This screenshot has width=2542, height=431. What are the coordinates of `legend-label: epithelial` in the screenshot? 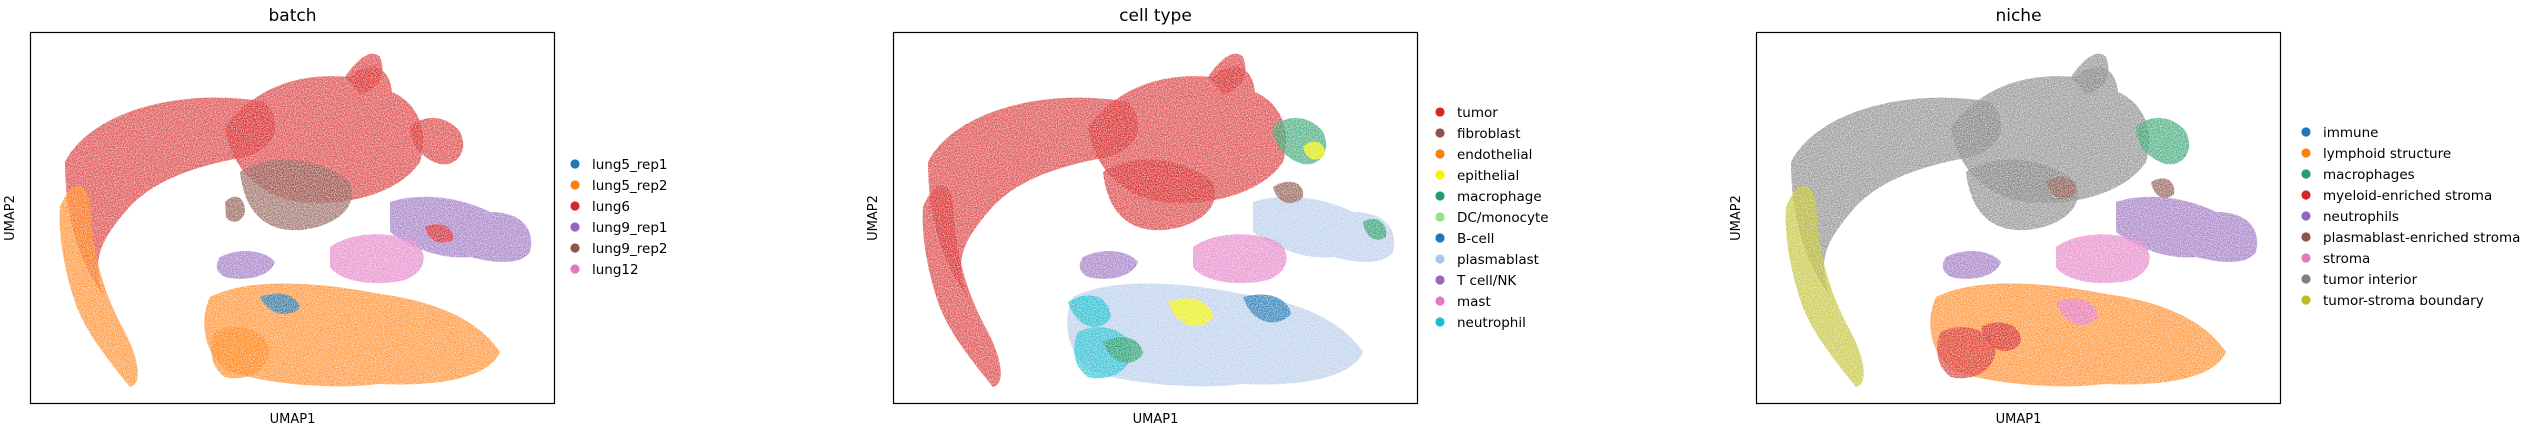 It's located at (1488, 176).